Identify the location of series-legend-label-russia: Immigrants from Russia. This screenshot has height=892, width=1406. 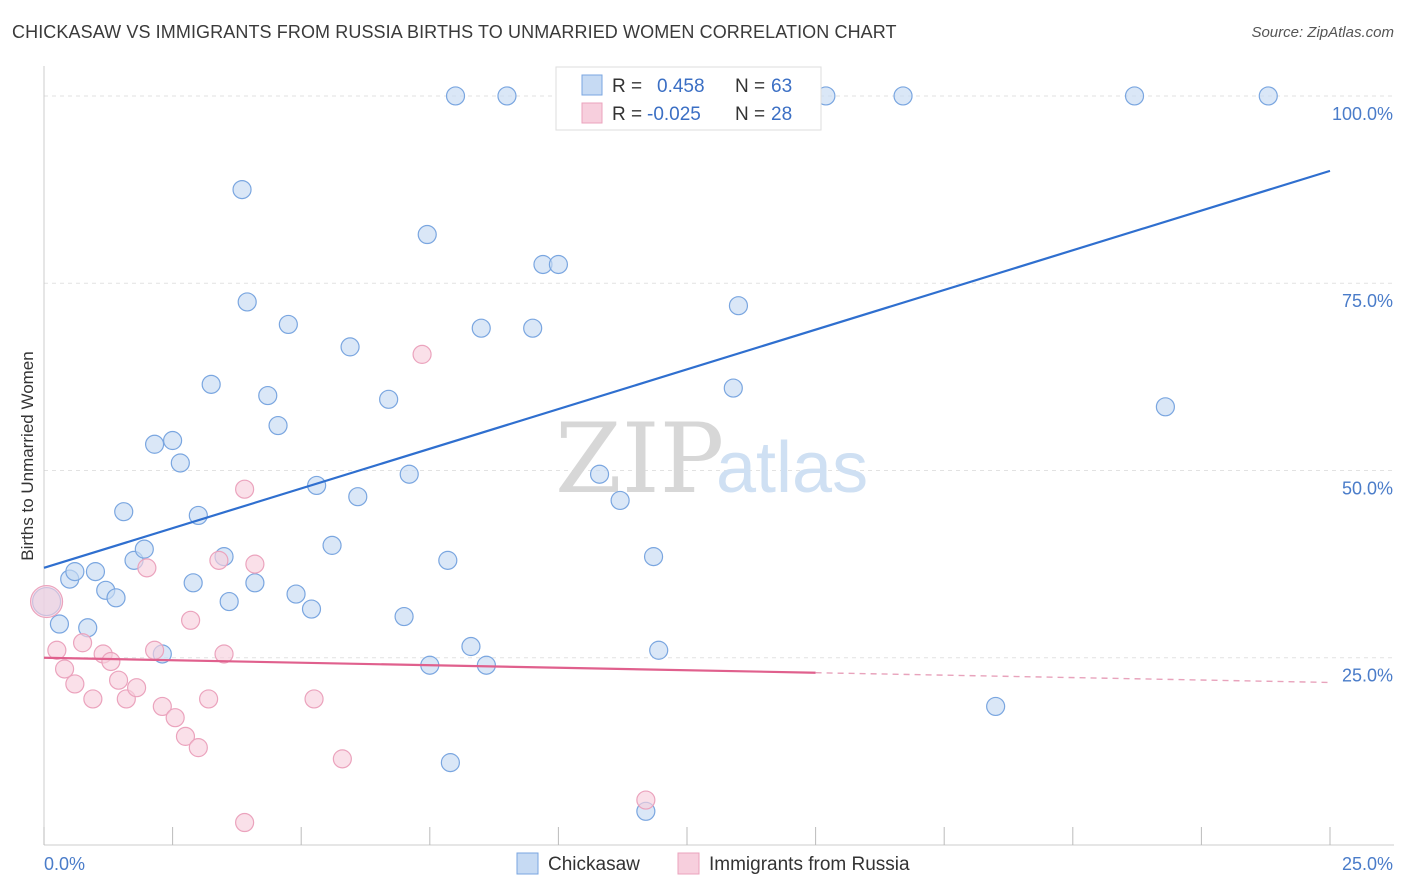
(809, 864).